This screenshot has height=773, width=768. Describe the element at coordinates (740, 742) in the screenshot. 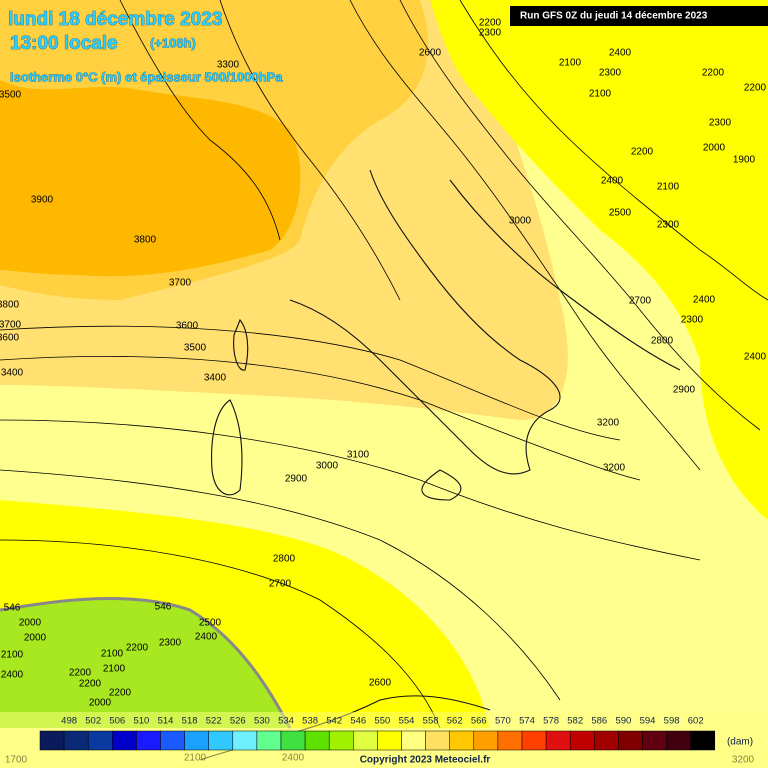

I see `legend-unit: (dam)` at that location.